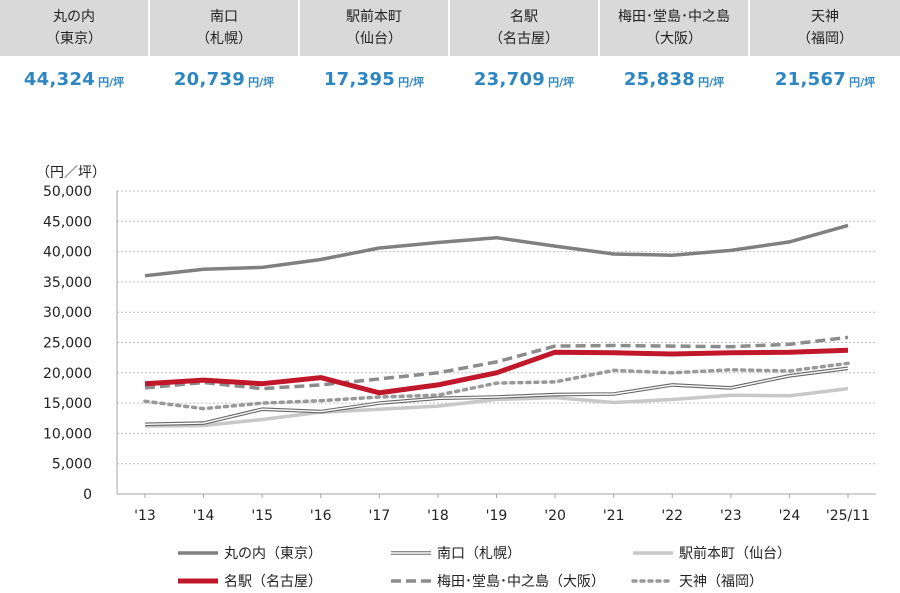 This screenshot has height=593, width=900. I want to click on y-tick-label: 0, so click(87, 495).